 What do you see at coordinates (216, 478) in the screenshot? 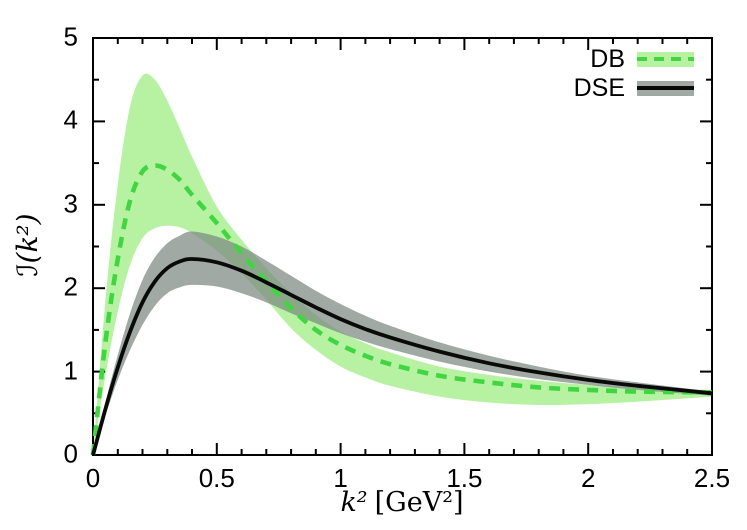
I see `x-tick-label: 0.5` at bounding box center [216, 478].